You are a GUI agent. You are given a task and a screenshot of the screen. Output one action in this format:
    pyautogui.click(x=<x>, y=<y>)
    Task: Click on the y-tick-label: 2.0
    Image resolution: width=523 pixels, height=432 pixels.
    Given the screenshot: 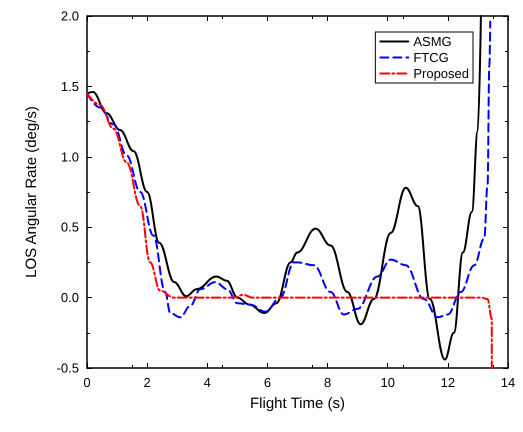 What is the action you would take?
    pyautogui.click(x=69, y=16)
    